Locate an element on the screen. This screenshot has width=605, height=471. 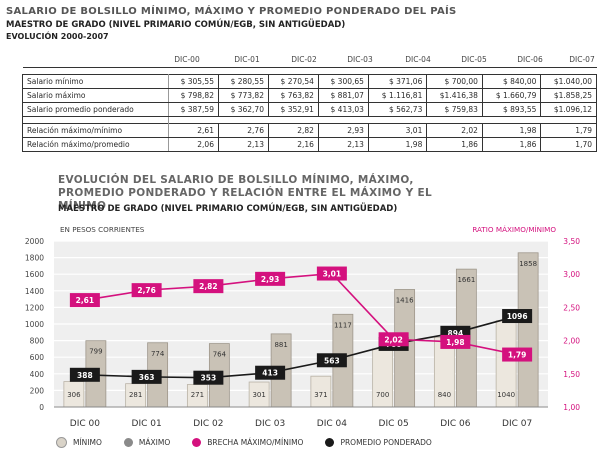
promedio-label: 363 is located at coordinates (147, 377).